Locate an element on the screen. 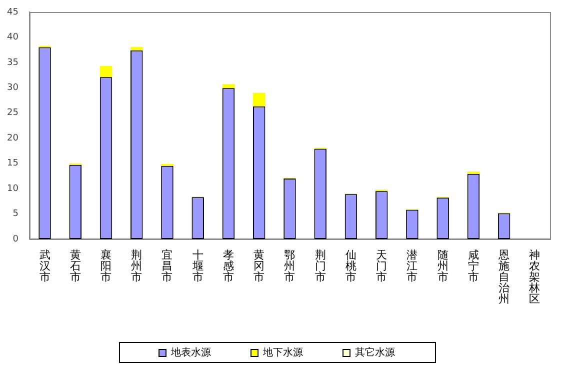  x-tick-label: 襄阳市 is located at coordinates (106, 266).